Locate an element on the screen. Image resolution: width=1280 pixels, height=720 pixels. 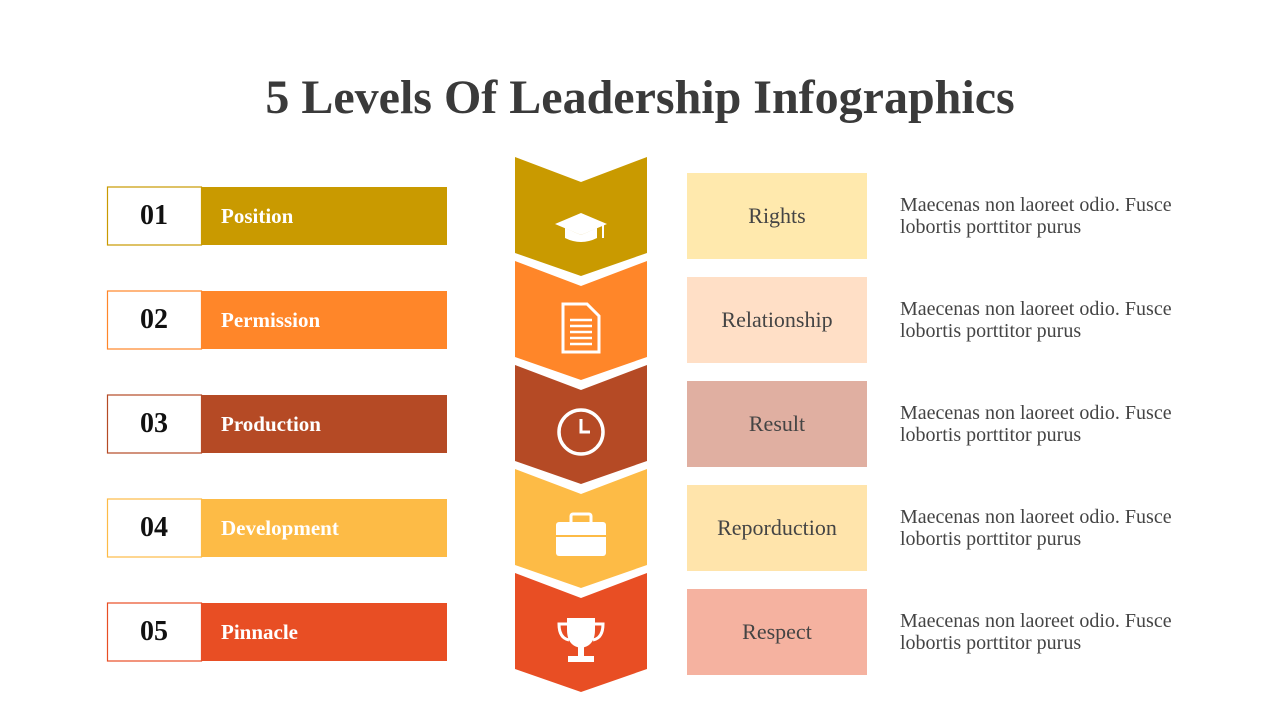
level-name: Permission is located at coordinates (271, 319).